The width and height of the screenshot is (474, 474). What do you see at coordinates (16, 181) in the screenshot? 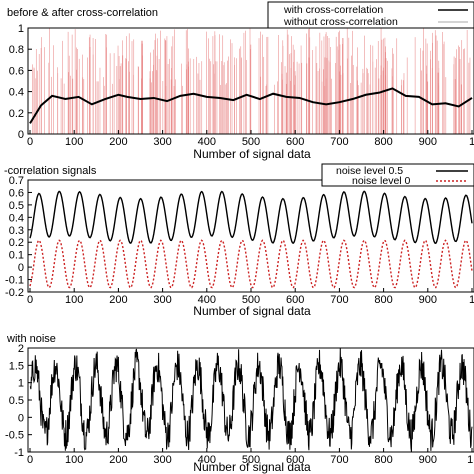
I see `y-tick-label: 0.7` at bounding box center [16, 181].